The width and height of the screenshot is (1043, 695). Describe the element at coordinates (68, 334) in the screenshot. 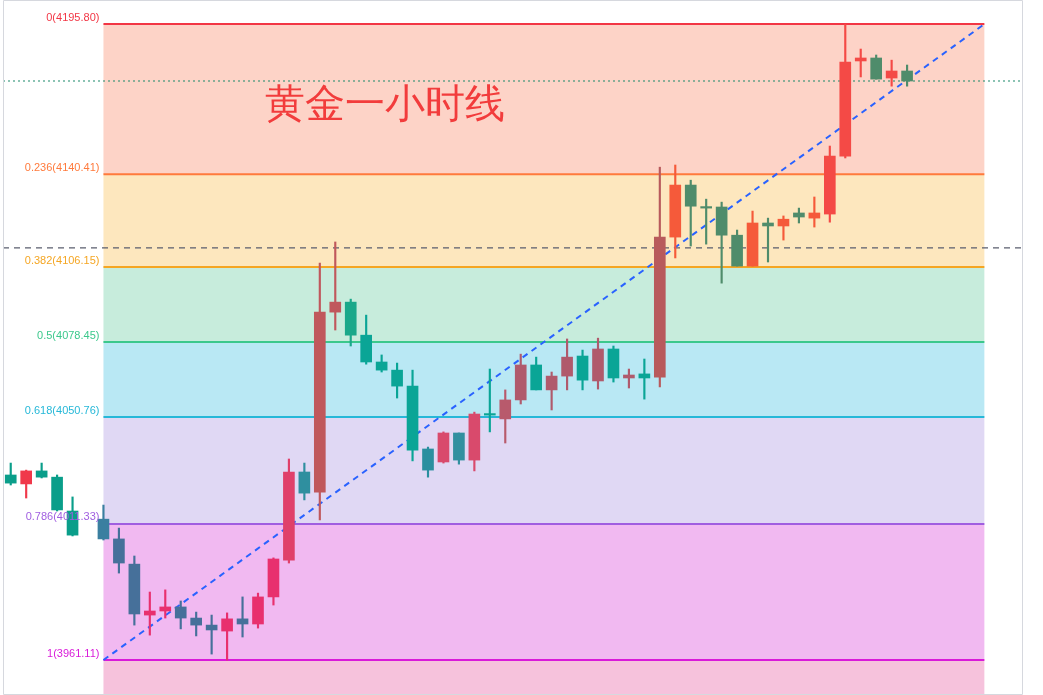

I see `ref-line-label: 0.5(4078.45)` at that location.